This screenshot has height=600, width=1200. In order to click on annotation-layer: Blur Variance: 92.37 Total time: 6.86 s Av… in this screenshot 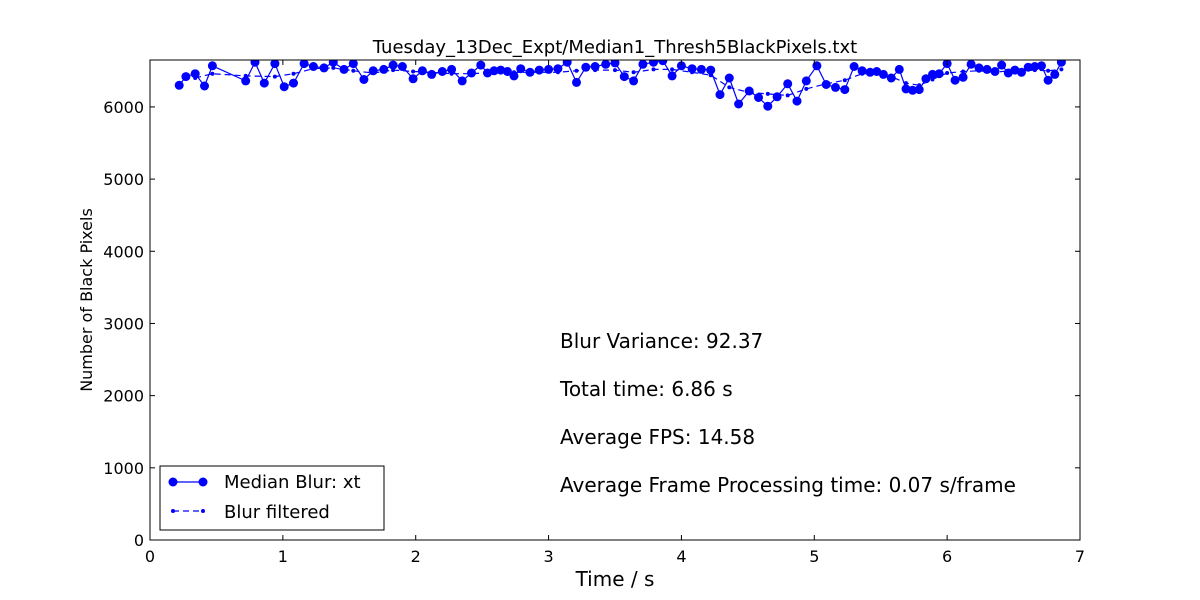, I will do `click(787, 413)`.